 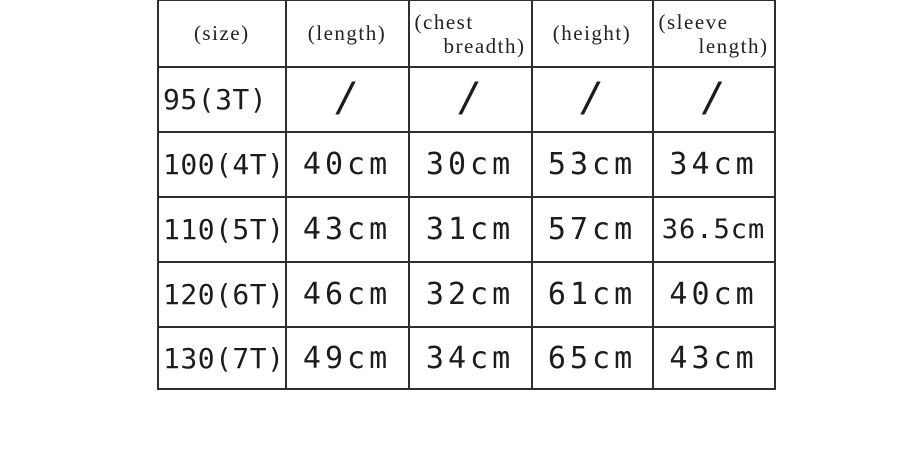 I want to click on cell-sleeve-length: 40cm, so click(x=713, y=294).